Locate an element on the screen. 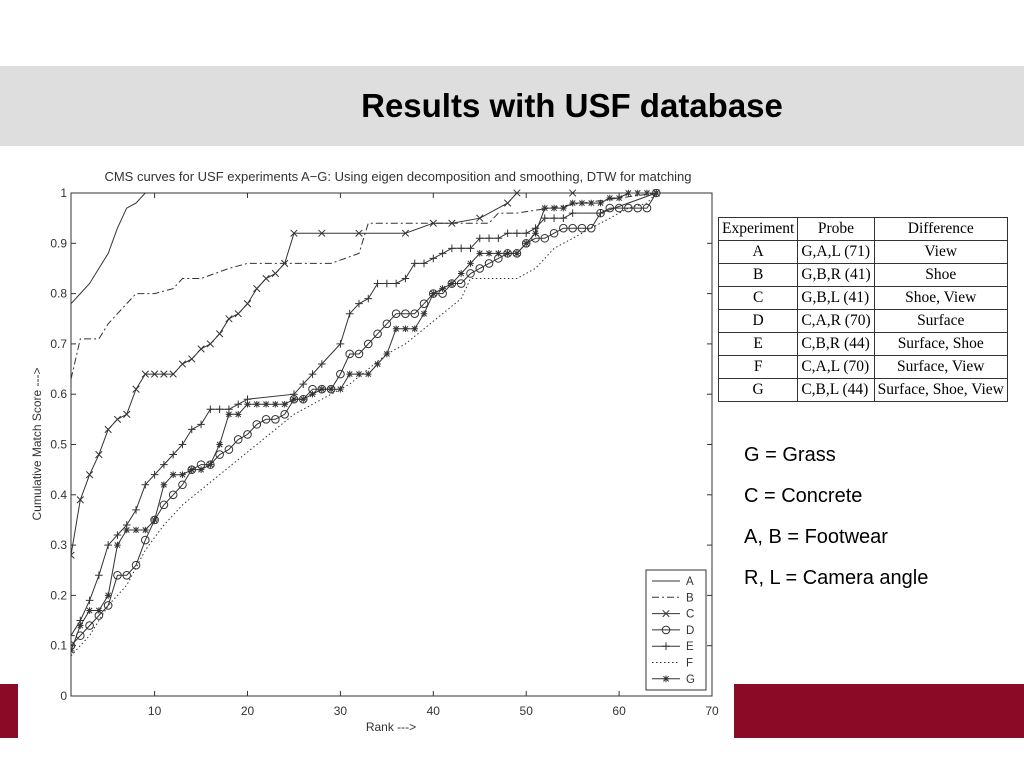 The image size is (1024, 768). title-band is located at coordinates (512, 106).